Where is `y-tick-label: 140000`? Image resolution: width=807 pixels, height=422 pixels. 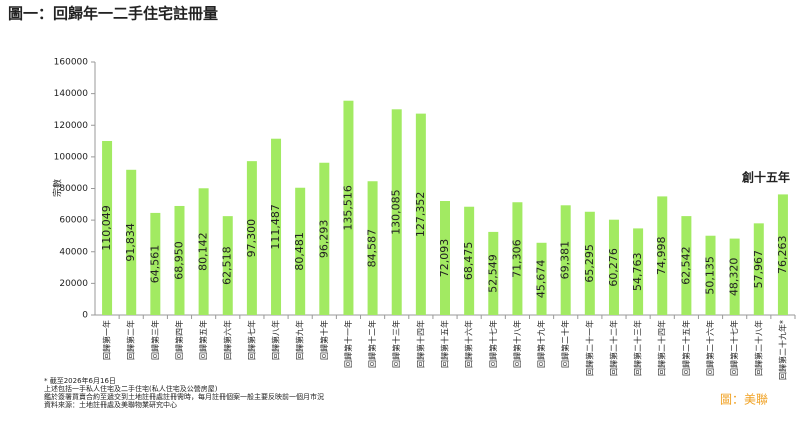
y-tick-label: 140000 is located at coordinates (71, 94).